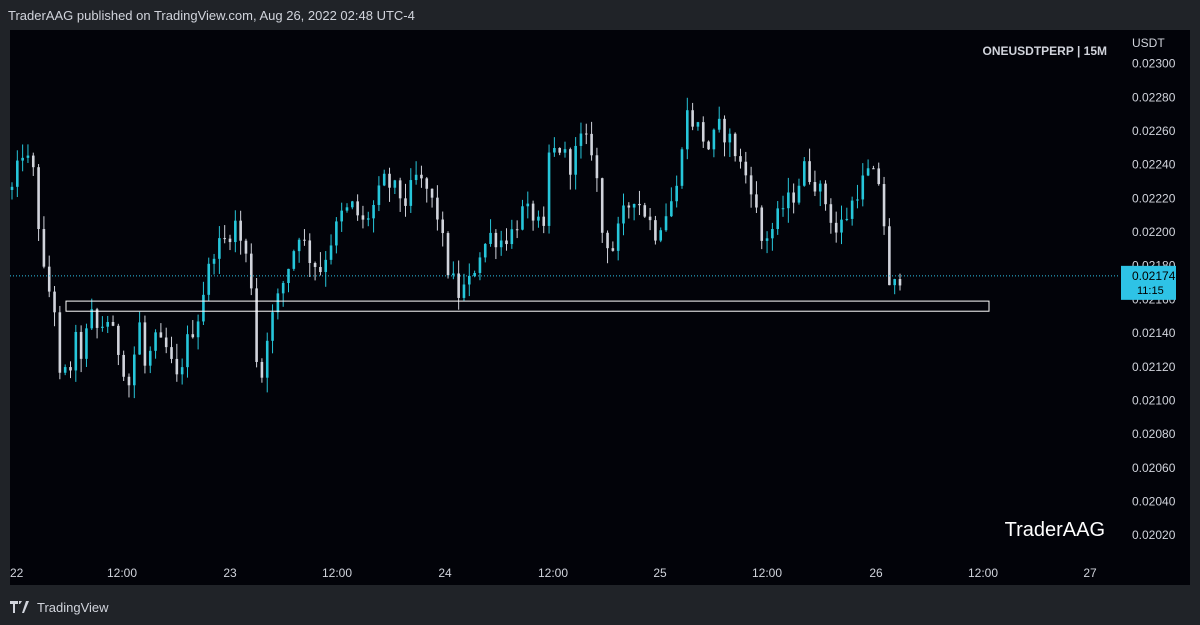  Describe the element at coordinates (1154, 400) in the screenshot. I see `y-tick-label: 0.02100` at that location.